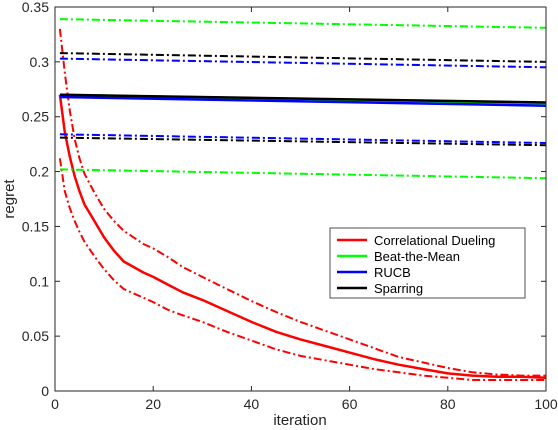  Describe the element at coordinates (398, 288) in the screenshot. I see `legend-label-sparring: Sparring` at that location.